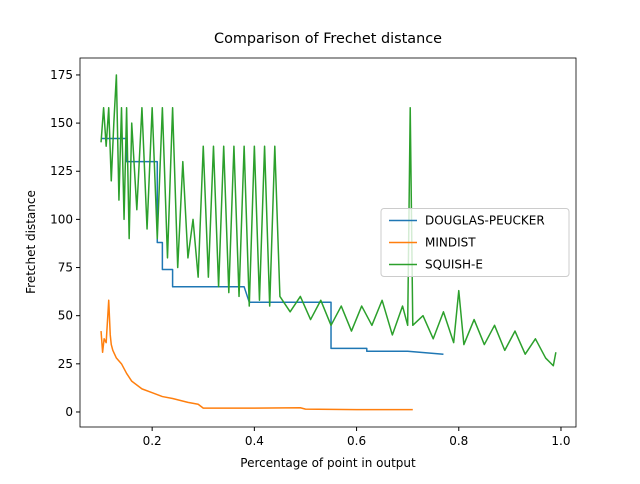  I want to click on series-line, so click(256, 355).